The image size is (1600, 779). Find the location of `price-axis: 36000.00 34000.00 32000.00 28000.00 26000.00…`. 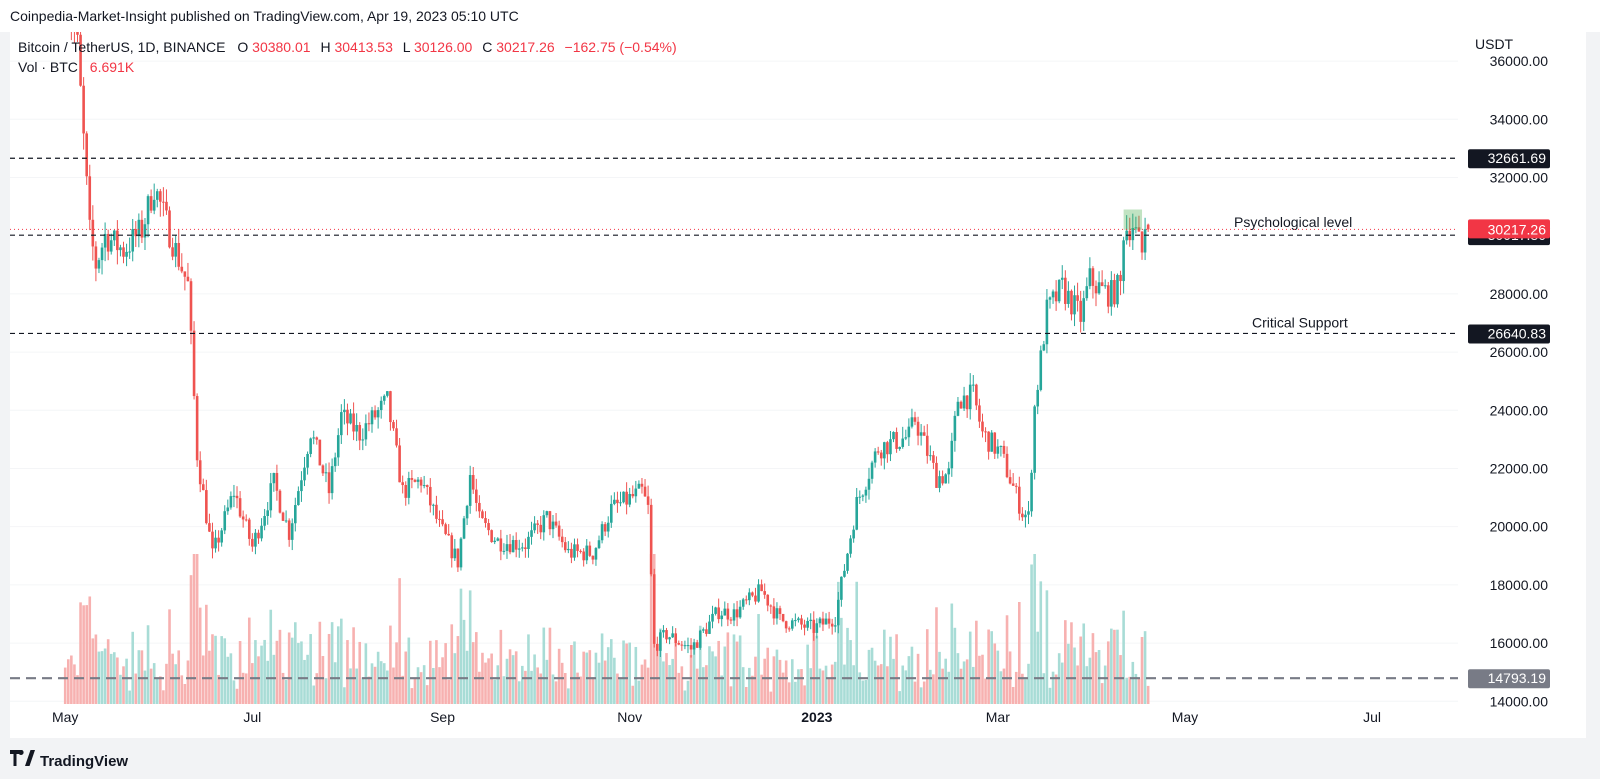

price-axis: 36000.00 34000.00 32000.00 28000.00 26000.00… is located at coordinates (1511, 372).